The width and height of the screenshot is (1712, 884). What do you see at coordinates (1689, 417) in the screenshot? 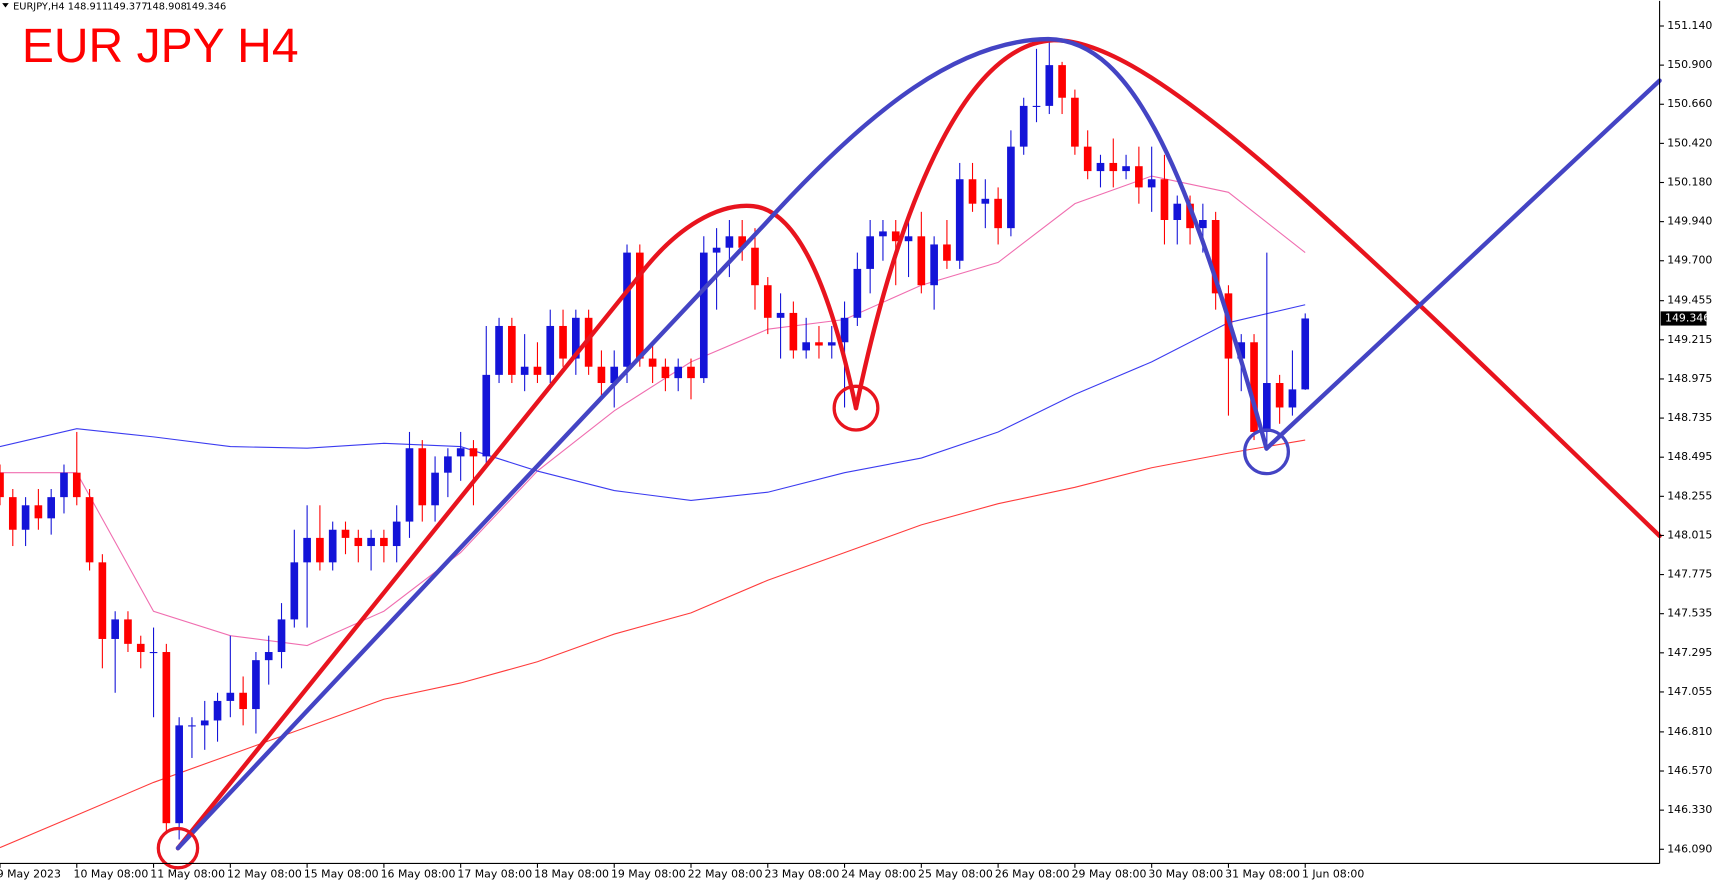
I see `y-tick-label: 148.735` at bounding box center [1689, 417].